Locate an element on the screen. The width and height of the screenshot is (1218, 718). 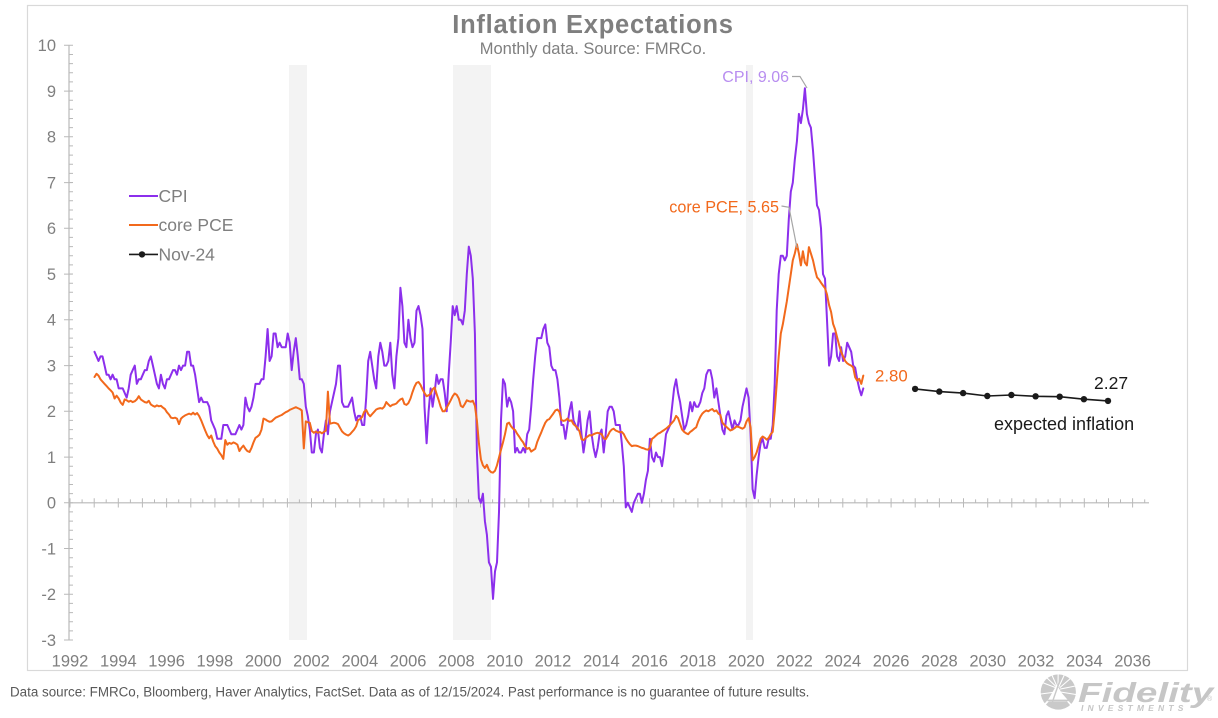
svg-text: 5 is located at coordinates (51, 275).